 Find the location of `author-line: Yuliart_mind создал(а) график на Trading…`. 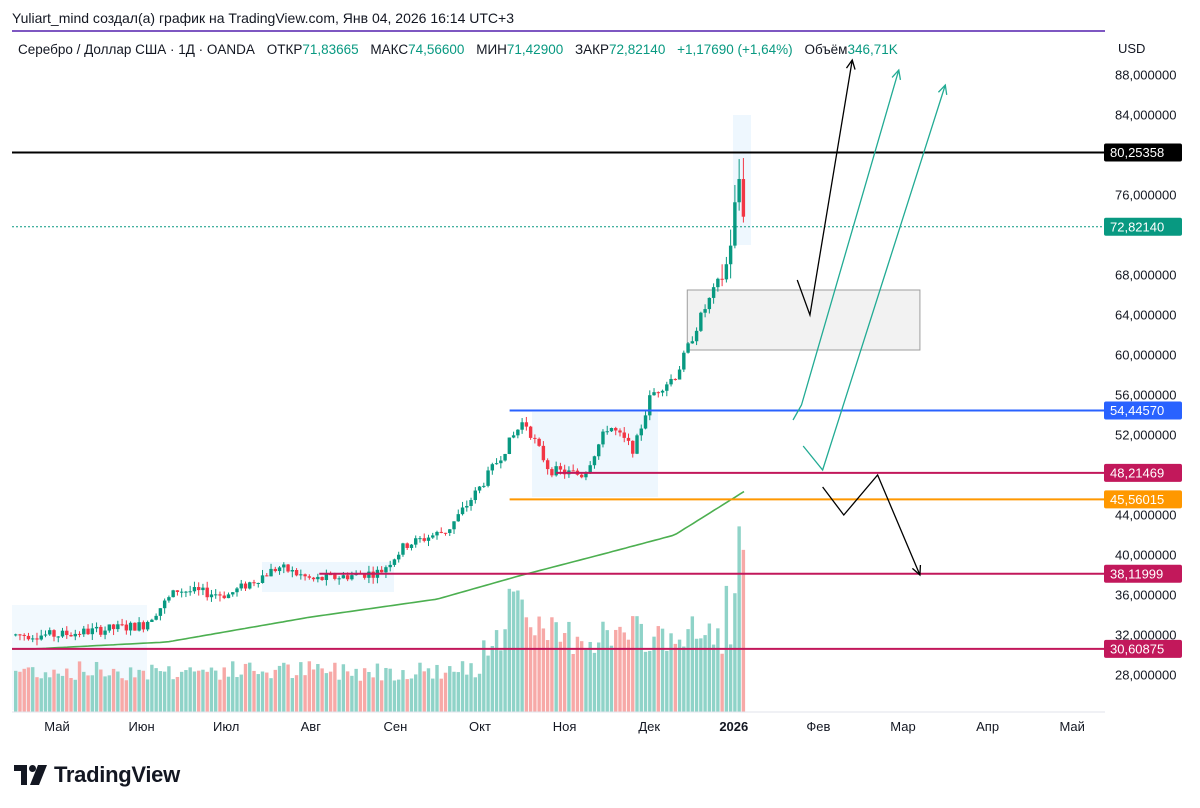

author-line: Yuliart_mind создал(а) график на Trading… is located at coordinates (263, 18).